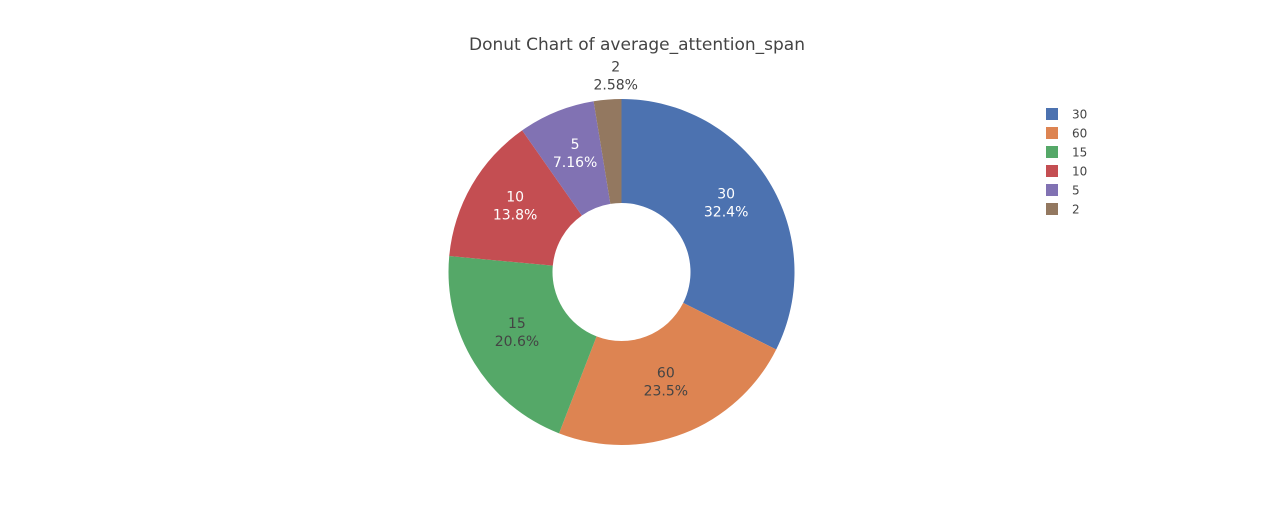  What do you see at coordinates (1076, 210) in the screenshot?
I see `legend-label-2: 2` at bounding box center [1076, 210].